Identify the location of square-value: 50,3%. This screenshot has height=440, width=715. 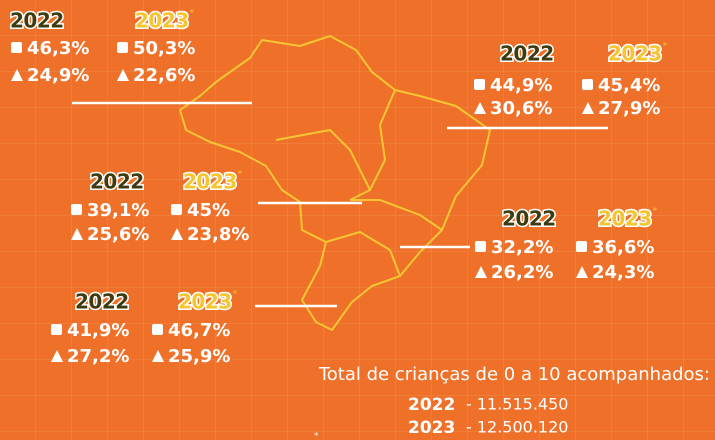
(164, 48).